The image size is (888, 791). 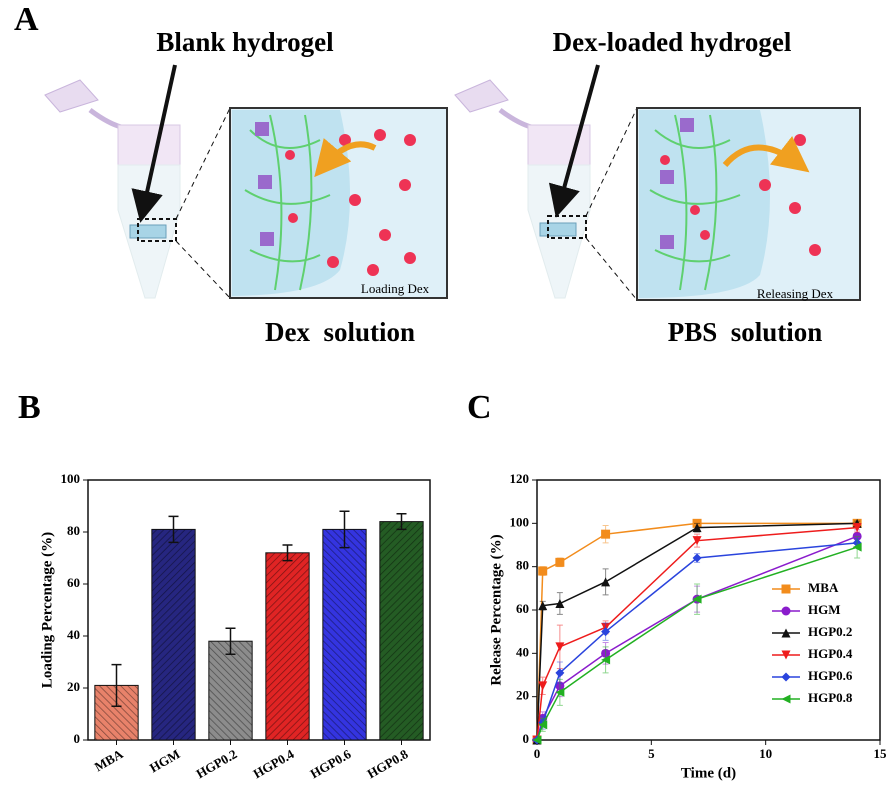 What do you see at coordinates (672, 42) in the screenshot?
I see `right-title: Dex-loaded hydrogel` at bounding box center [672, 42].